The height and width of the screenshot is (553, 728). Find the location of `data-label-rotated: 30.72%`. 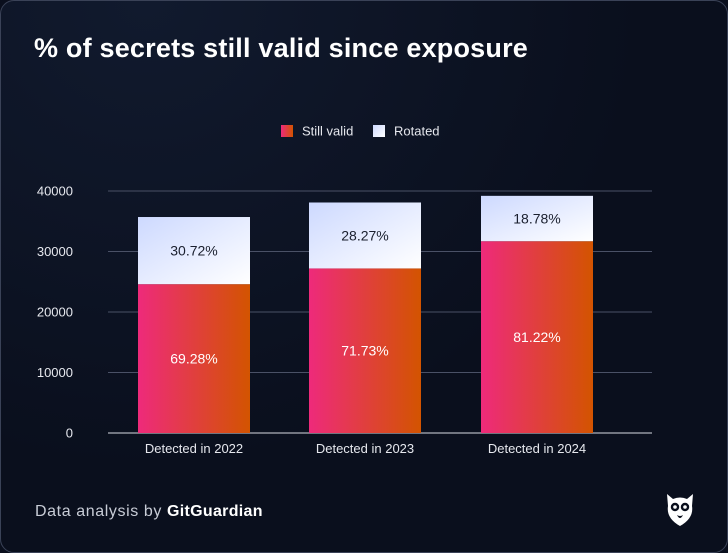

data-label-rotated: 30.72% is located at coordinates (193, 251).